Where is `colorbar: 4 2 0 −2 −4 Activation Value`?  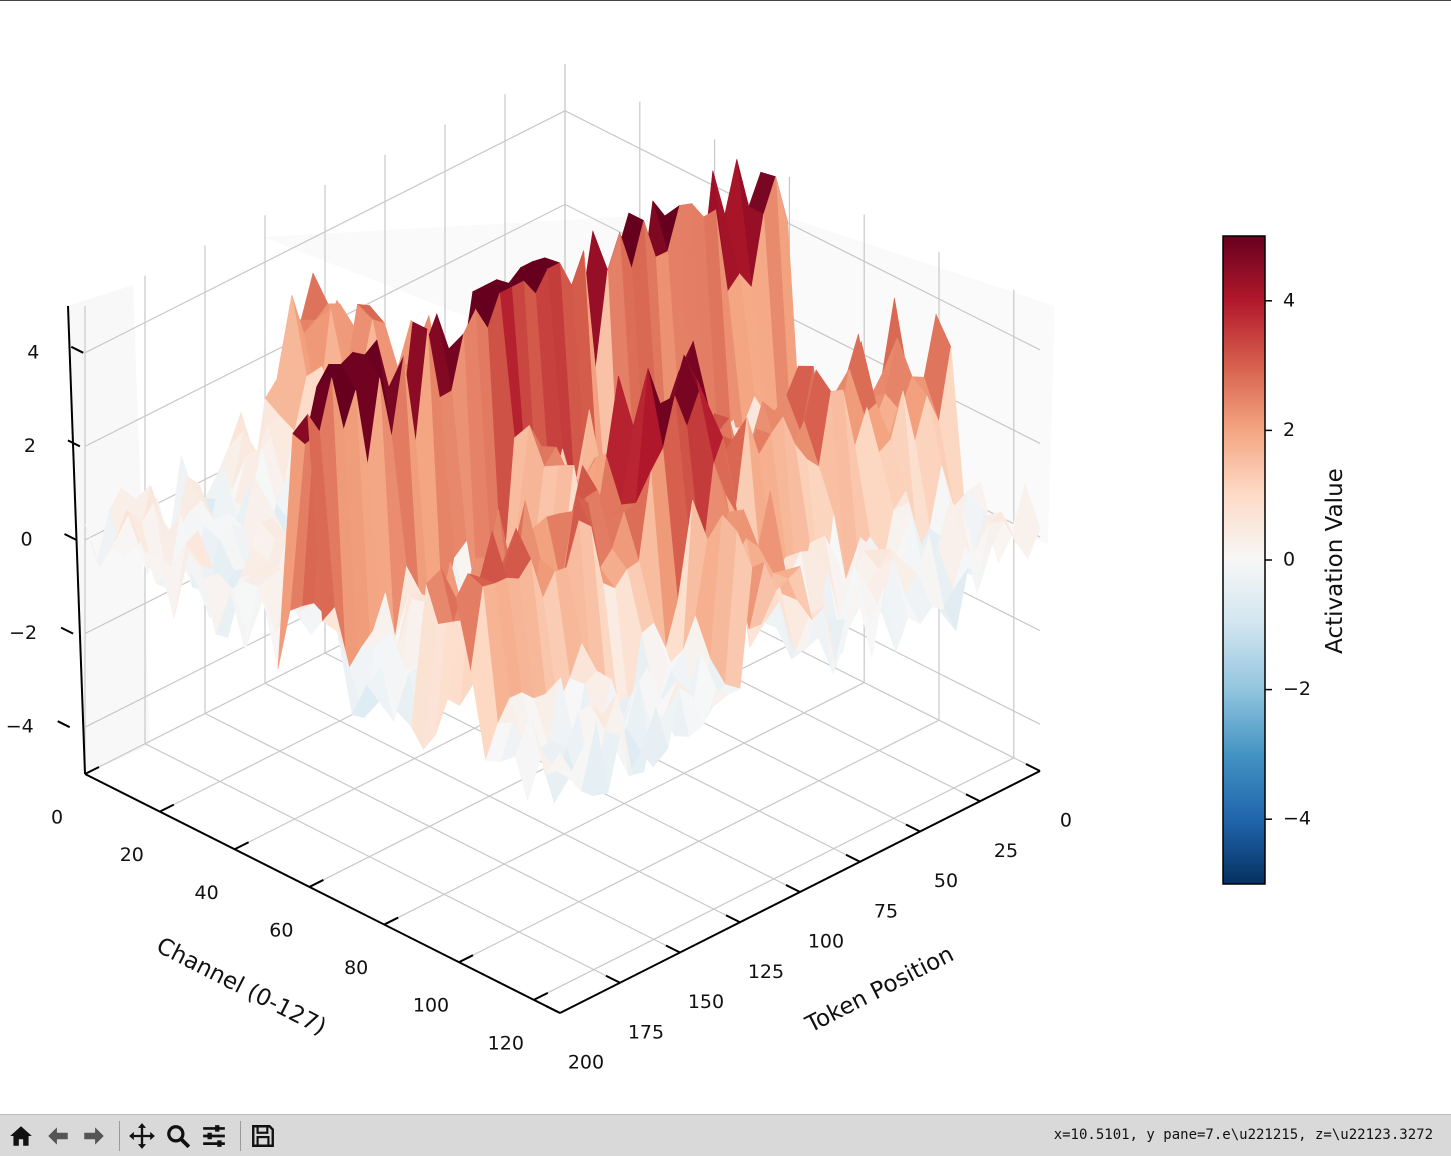
colorbar: 4 2 0 −2 −4 Activation Value is located at coordinates (1285, 560).